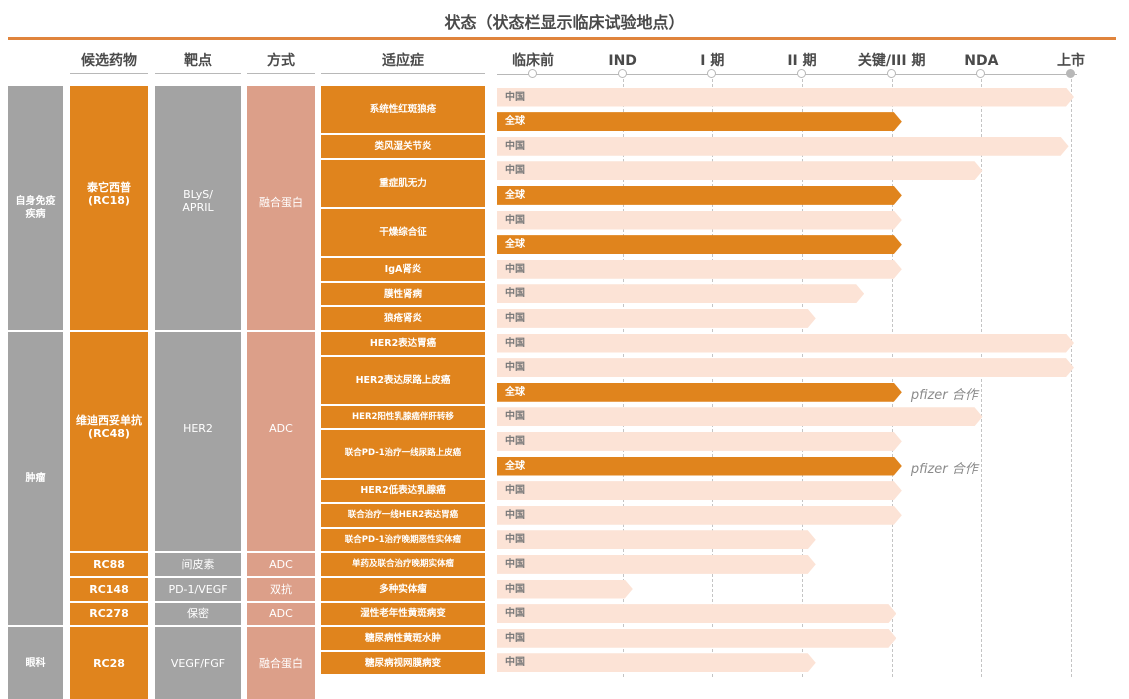 The height and width of the screenshot is (699, 1129). What do you see at coordinates (981, 61) in the screenshot?
I see `phase-label: NDA` at bounding box center [981, 61].